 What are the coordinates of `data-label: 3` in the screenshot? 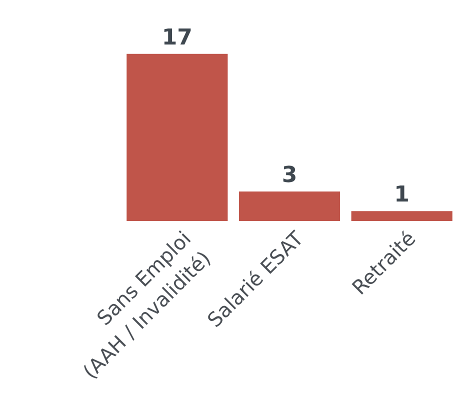 It's located at (290, 175).